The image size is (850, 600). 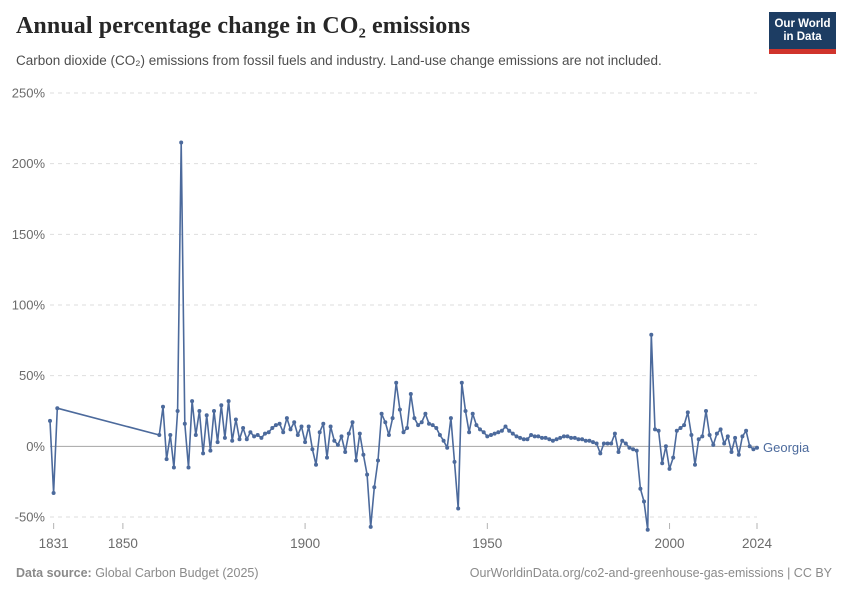 What do you see at coordinates (29, 234) in the screenshot?
I see `y-tick-label: 150%` at bounding box center [29, 234].